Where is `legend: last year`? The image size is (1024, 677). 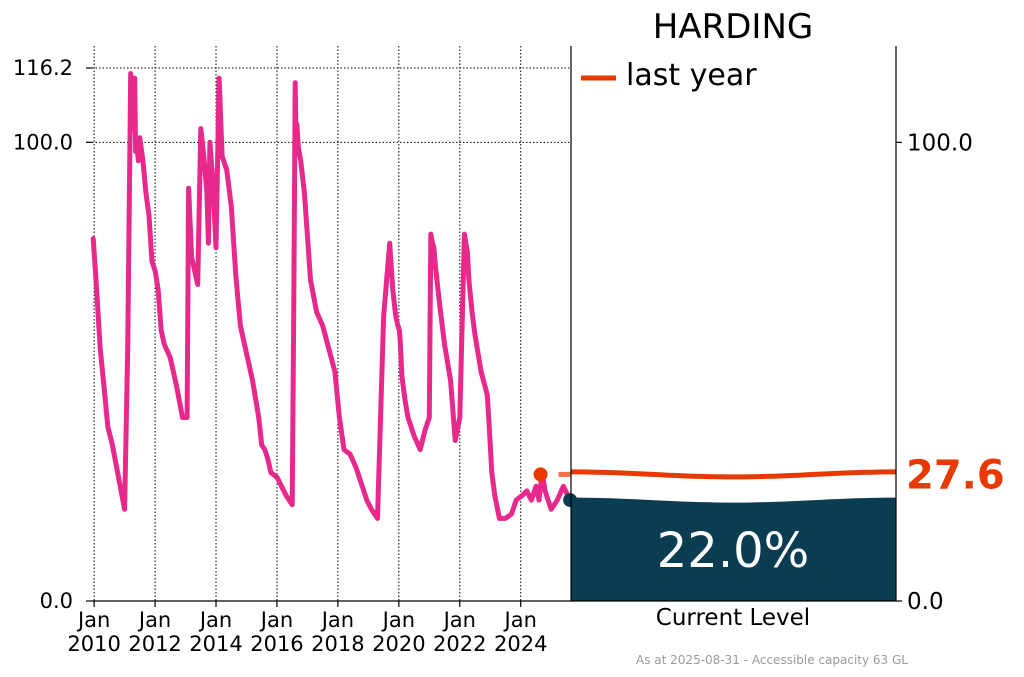
legend: last year is located at coordinates (669, 75).